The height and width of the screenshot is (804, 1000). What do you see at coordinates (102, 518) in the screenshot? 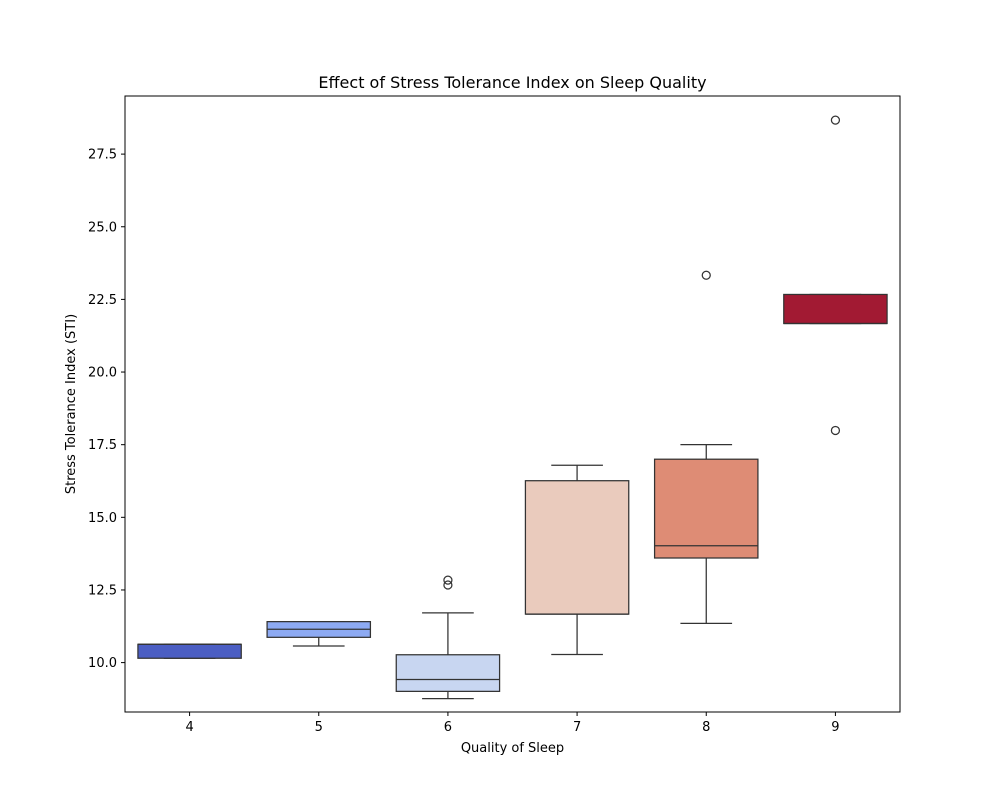
I see `y-tick-label: 15.0` at bounding box center [102, 518].